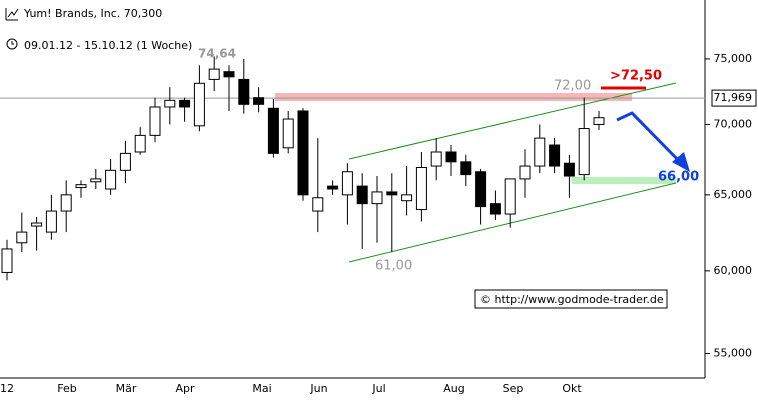  Describe the element at coordinates (92, 13) in the screenshot. I see `chart-title: Yum! Brands, Inc. 70,300` at that location.